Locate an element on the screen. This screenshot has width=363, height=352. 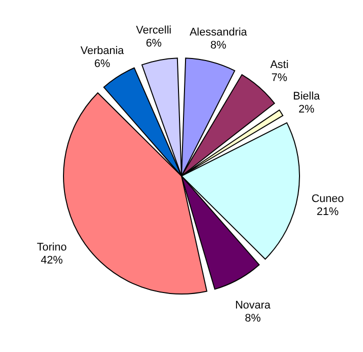
slice-label: Torino is located at coordinates (51, 247).